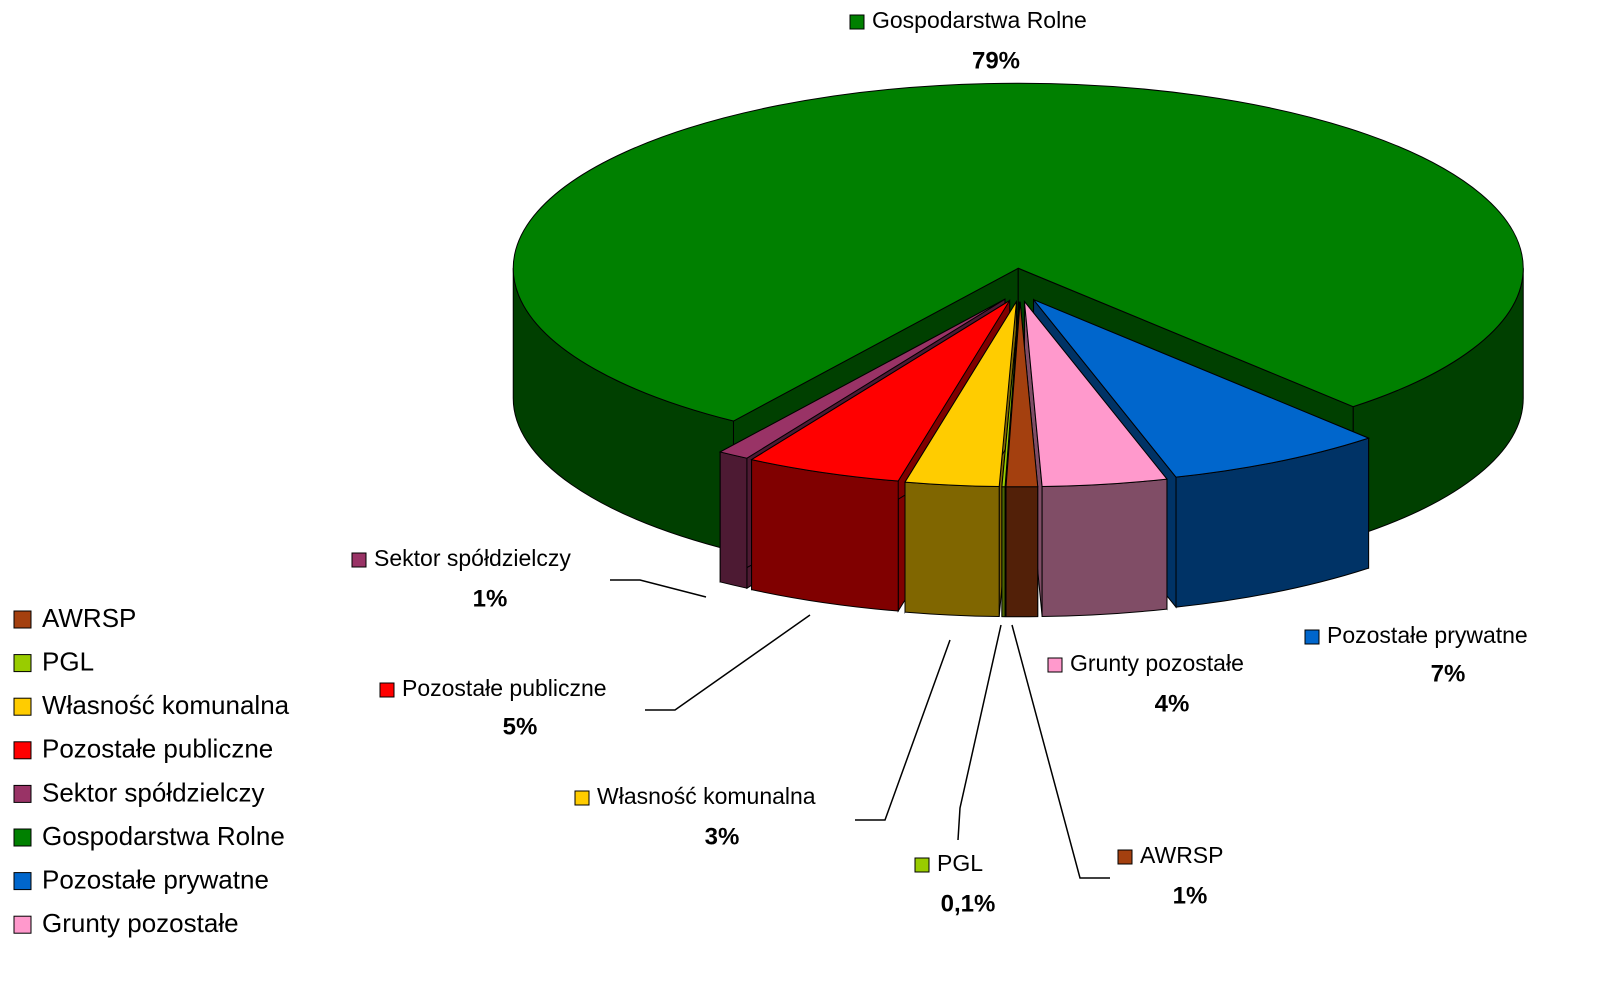 This screenshot has width=1616, height=996. What do you see at coordinates (504, 688) in the screenshot?
I see `data-label-name: Pozostałe publiczne` at bounding box center [504, 688].